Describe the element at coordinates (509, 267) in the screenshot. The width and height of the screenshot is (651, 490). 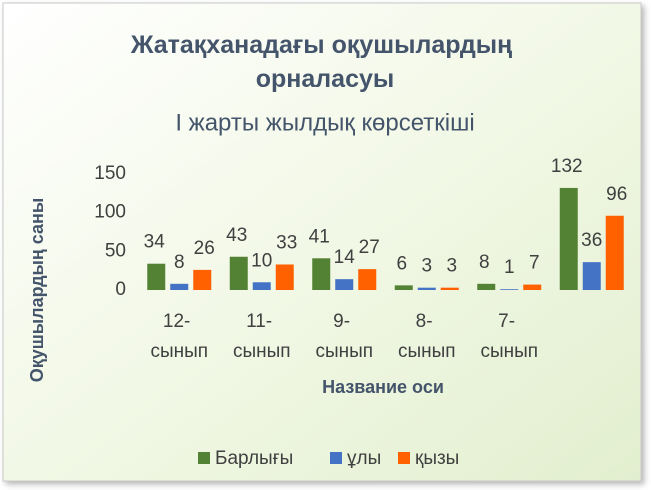
I see `data-label: 1` at that location.